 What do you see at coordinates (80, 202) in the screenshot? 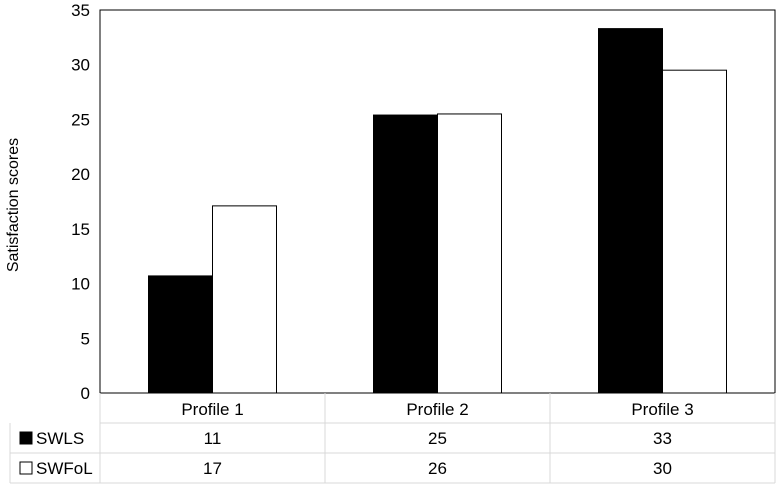
I see `y-axis-ticks: 0 5 10 15 20 25 30 35` at bounding box center [80, 202].